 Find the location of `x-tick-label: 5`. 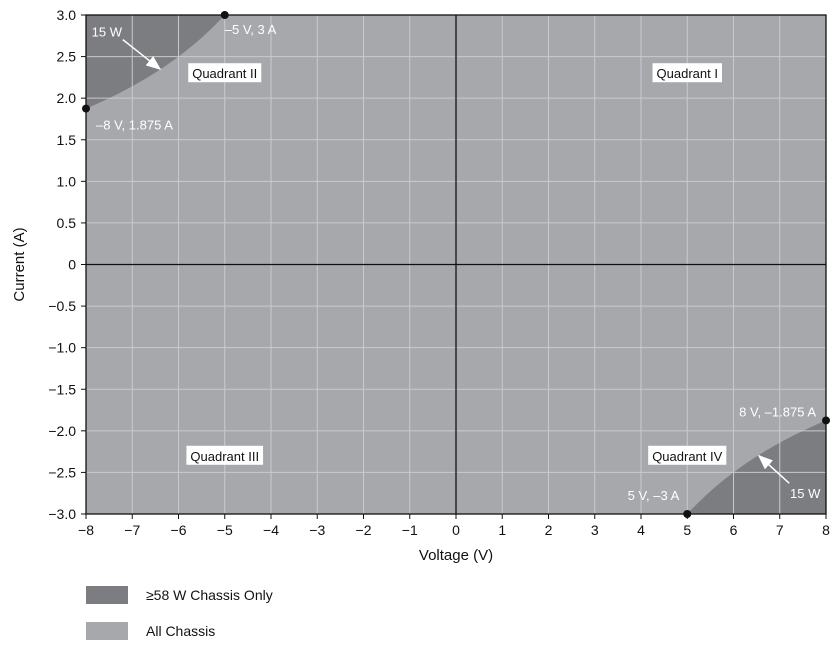

x-tick-label: 5 is located at coordinates (687, 530).